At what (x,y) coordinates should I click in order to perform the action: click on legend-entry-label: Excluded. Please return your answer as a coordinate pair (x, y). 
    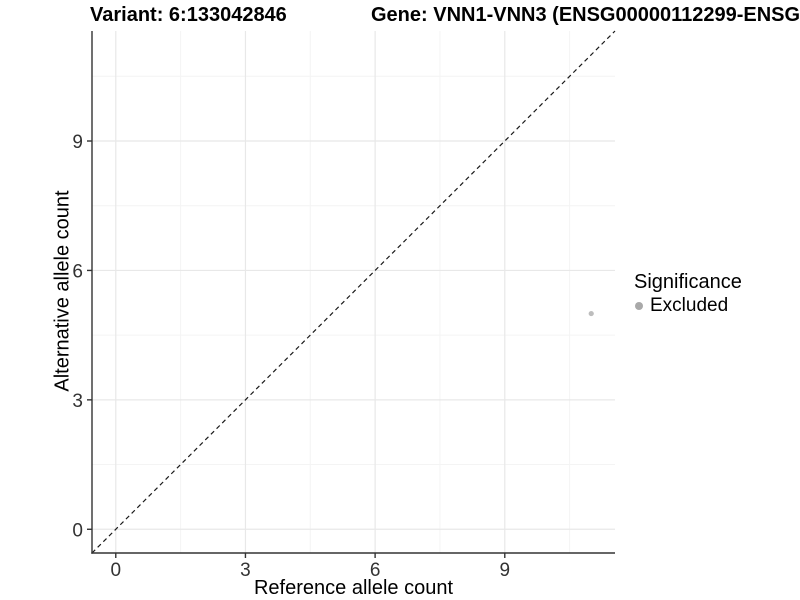
    Looking at the image, I should click on (689, 305).